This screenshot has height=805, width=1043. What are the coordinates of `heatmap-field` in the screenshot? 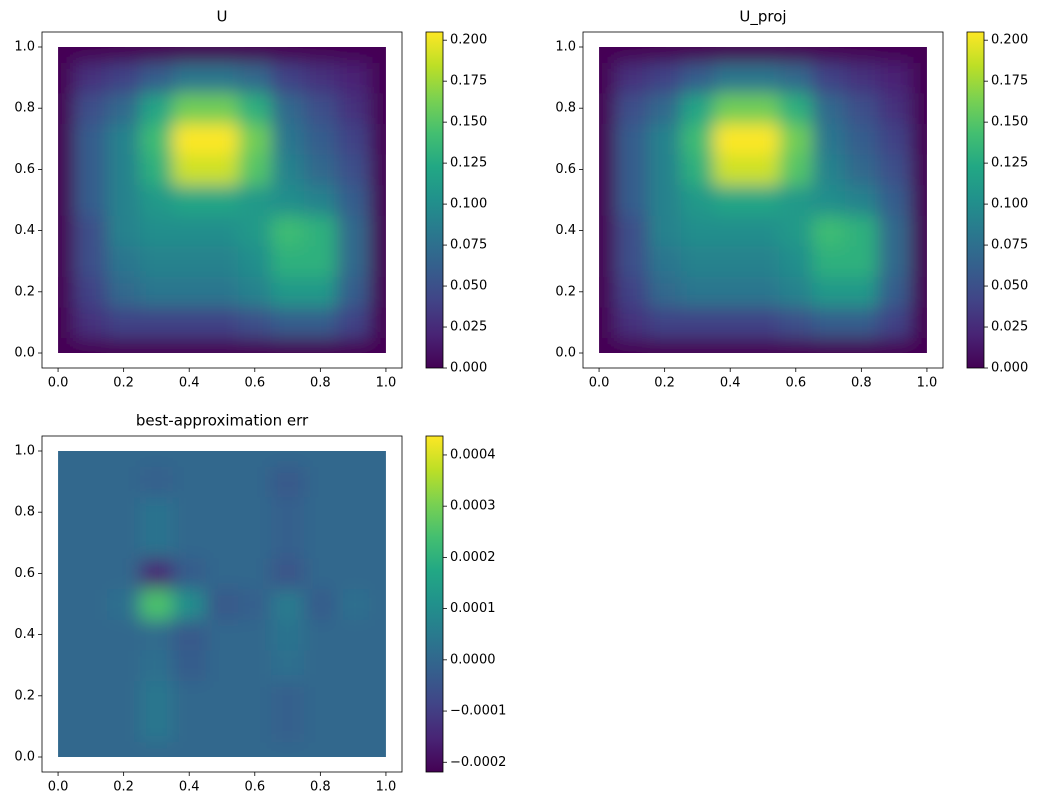 It's located at (222, 200).